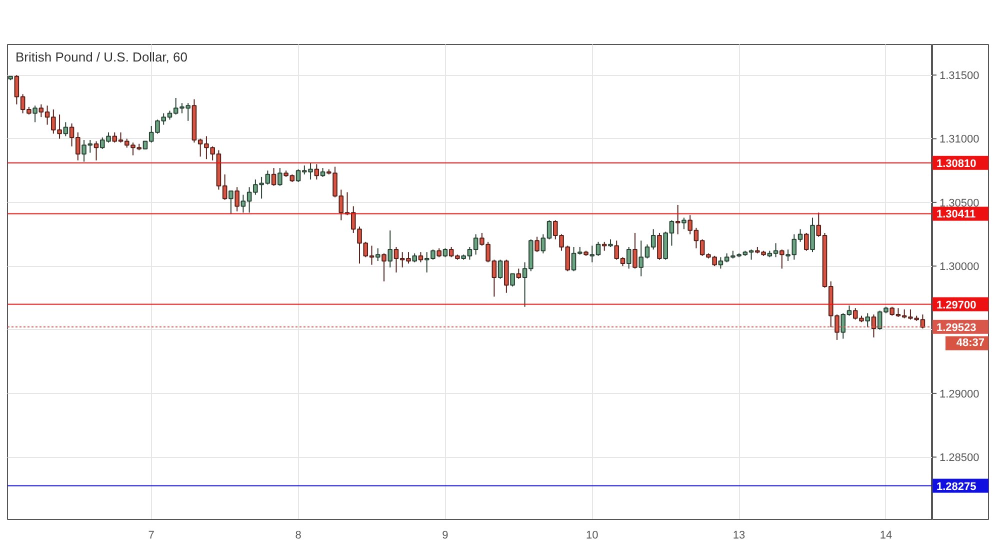 The height and width of the screenshot is (556, 995). What do you see at coordinates (956, 486) in the screenshot?
I see `ref-line-label: 1.28275` at bounding box center [956, 486].